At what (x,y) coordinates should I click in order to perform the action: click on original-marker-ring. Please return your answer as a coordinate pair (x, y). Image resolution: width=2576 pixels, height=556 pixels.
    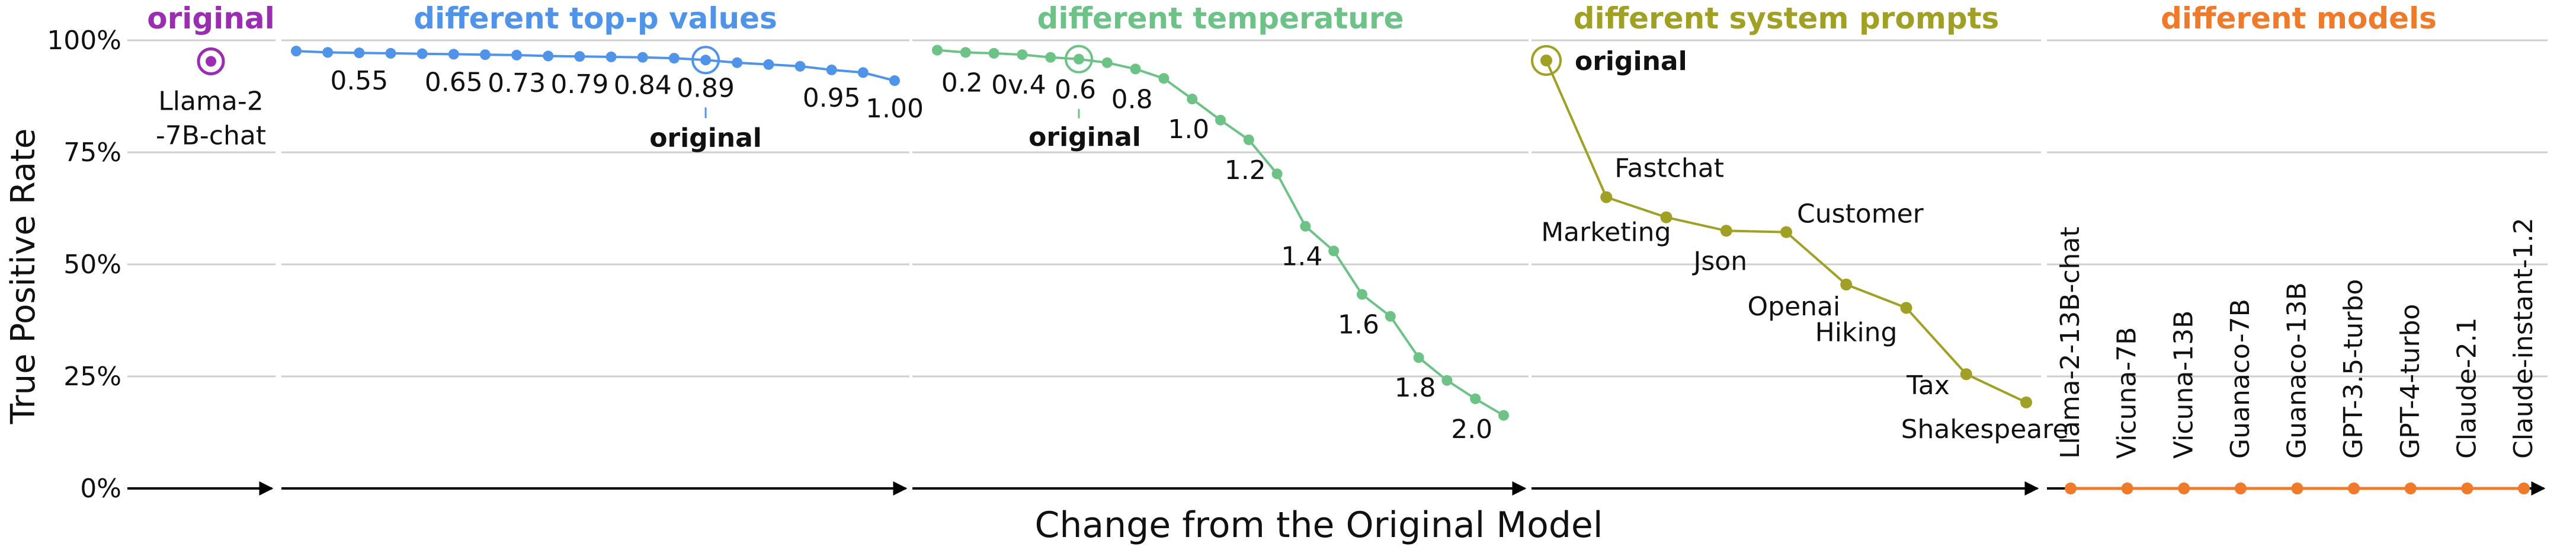
    Looking at the image, I should click on (211, 61).